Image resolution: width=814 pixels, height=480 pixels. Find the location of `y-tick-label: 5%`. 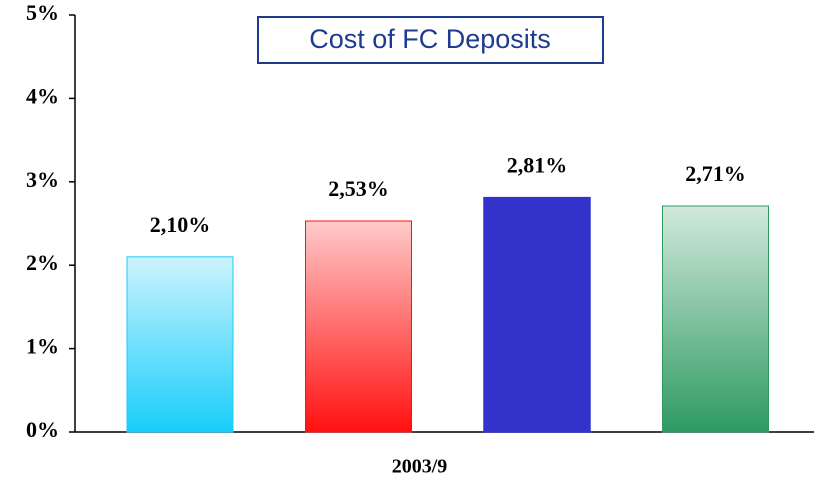

y-tick-label: 5% is located at coordinates (42, 12).